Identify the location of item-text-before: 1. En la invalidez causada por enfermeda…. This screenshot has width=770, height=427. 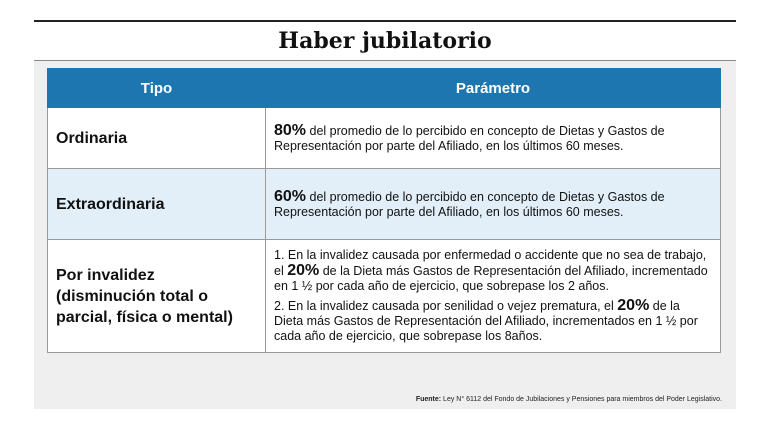
(490, 263).